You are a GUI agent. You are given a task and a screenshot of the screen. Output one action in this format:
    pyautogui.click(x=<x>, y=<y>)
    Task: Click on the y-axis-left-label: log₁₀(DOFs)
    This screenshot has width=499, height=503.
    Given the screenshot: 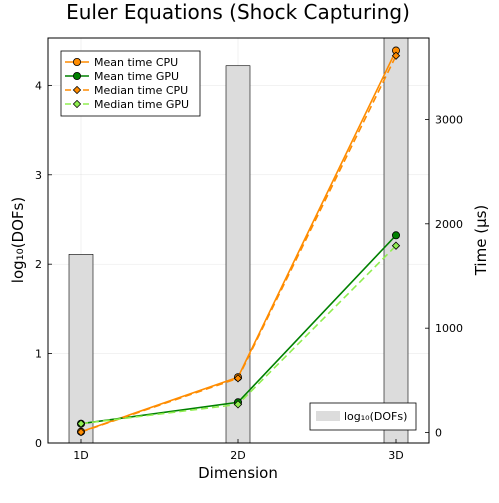 What is the action you would take?
    pyautogui.click(x=18, y=240)
    